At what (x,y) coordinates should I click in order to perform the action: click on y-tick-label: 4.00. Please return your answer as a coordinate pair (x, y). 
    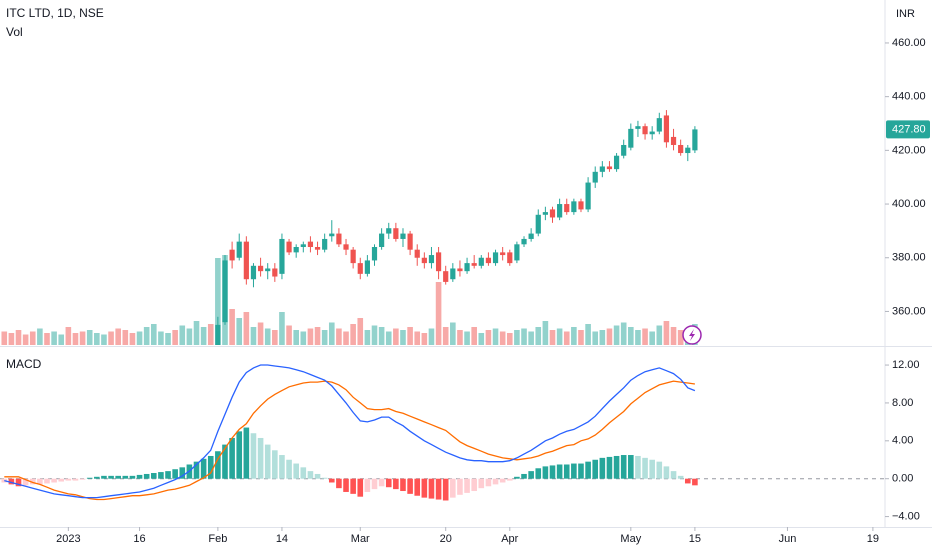
    Looking at the image, I should click on (902, 441).